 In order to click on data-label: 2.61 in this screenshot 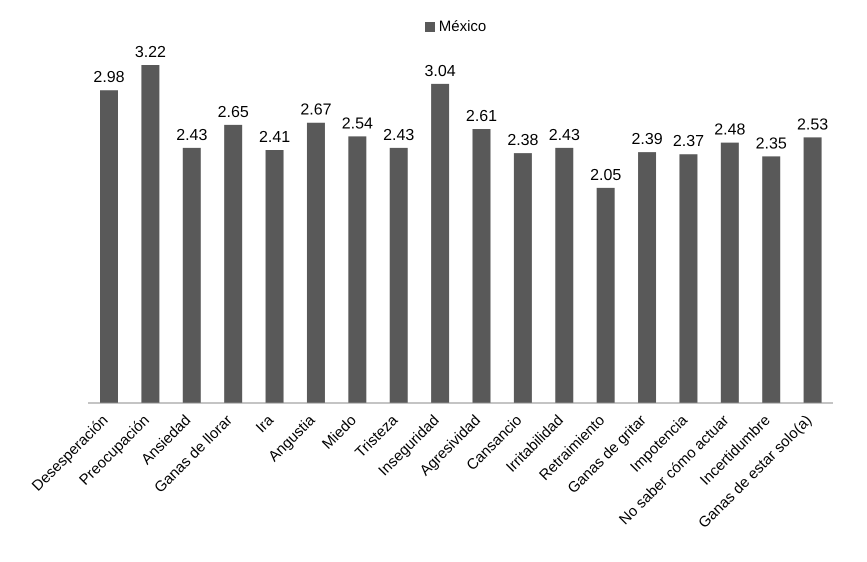, I will do `click(482, 117)`.